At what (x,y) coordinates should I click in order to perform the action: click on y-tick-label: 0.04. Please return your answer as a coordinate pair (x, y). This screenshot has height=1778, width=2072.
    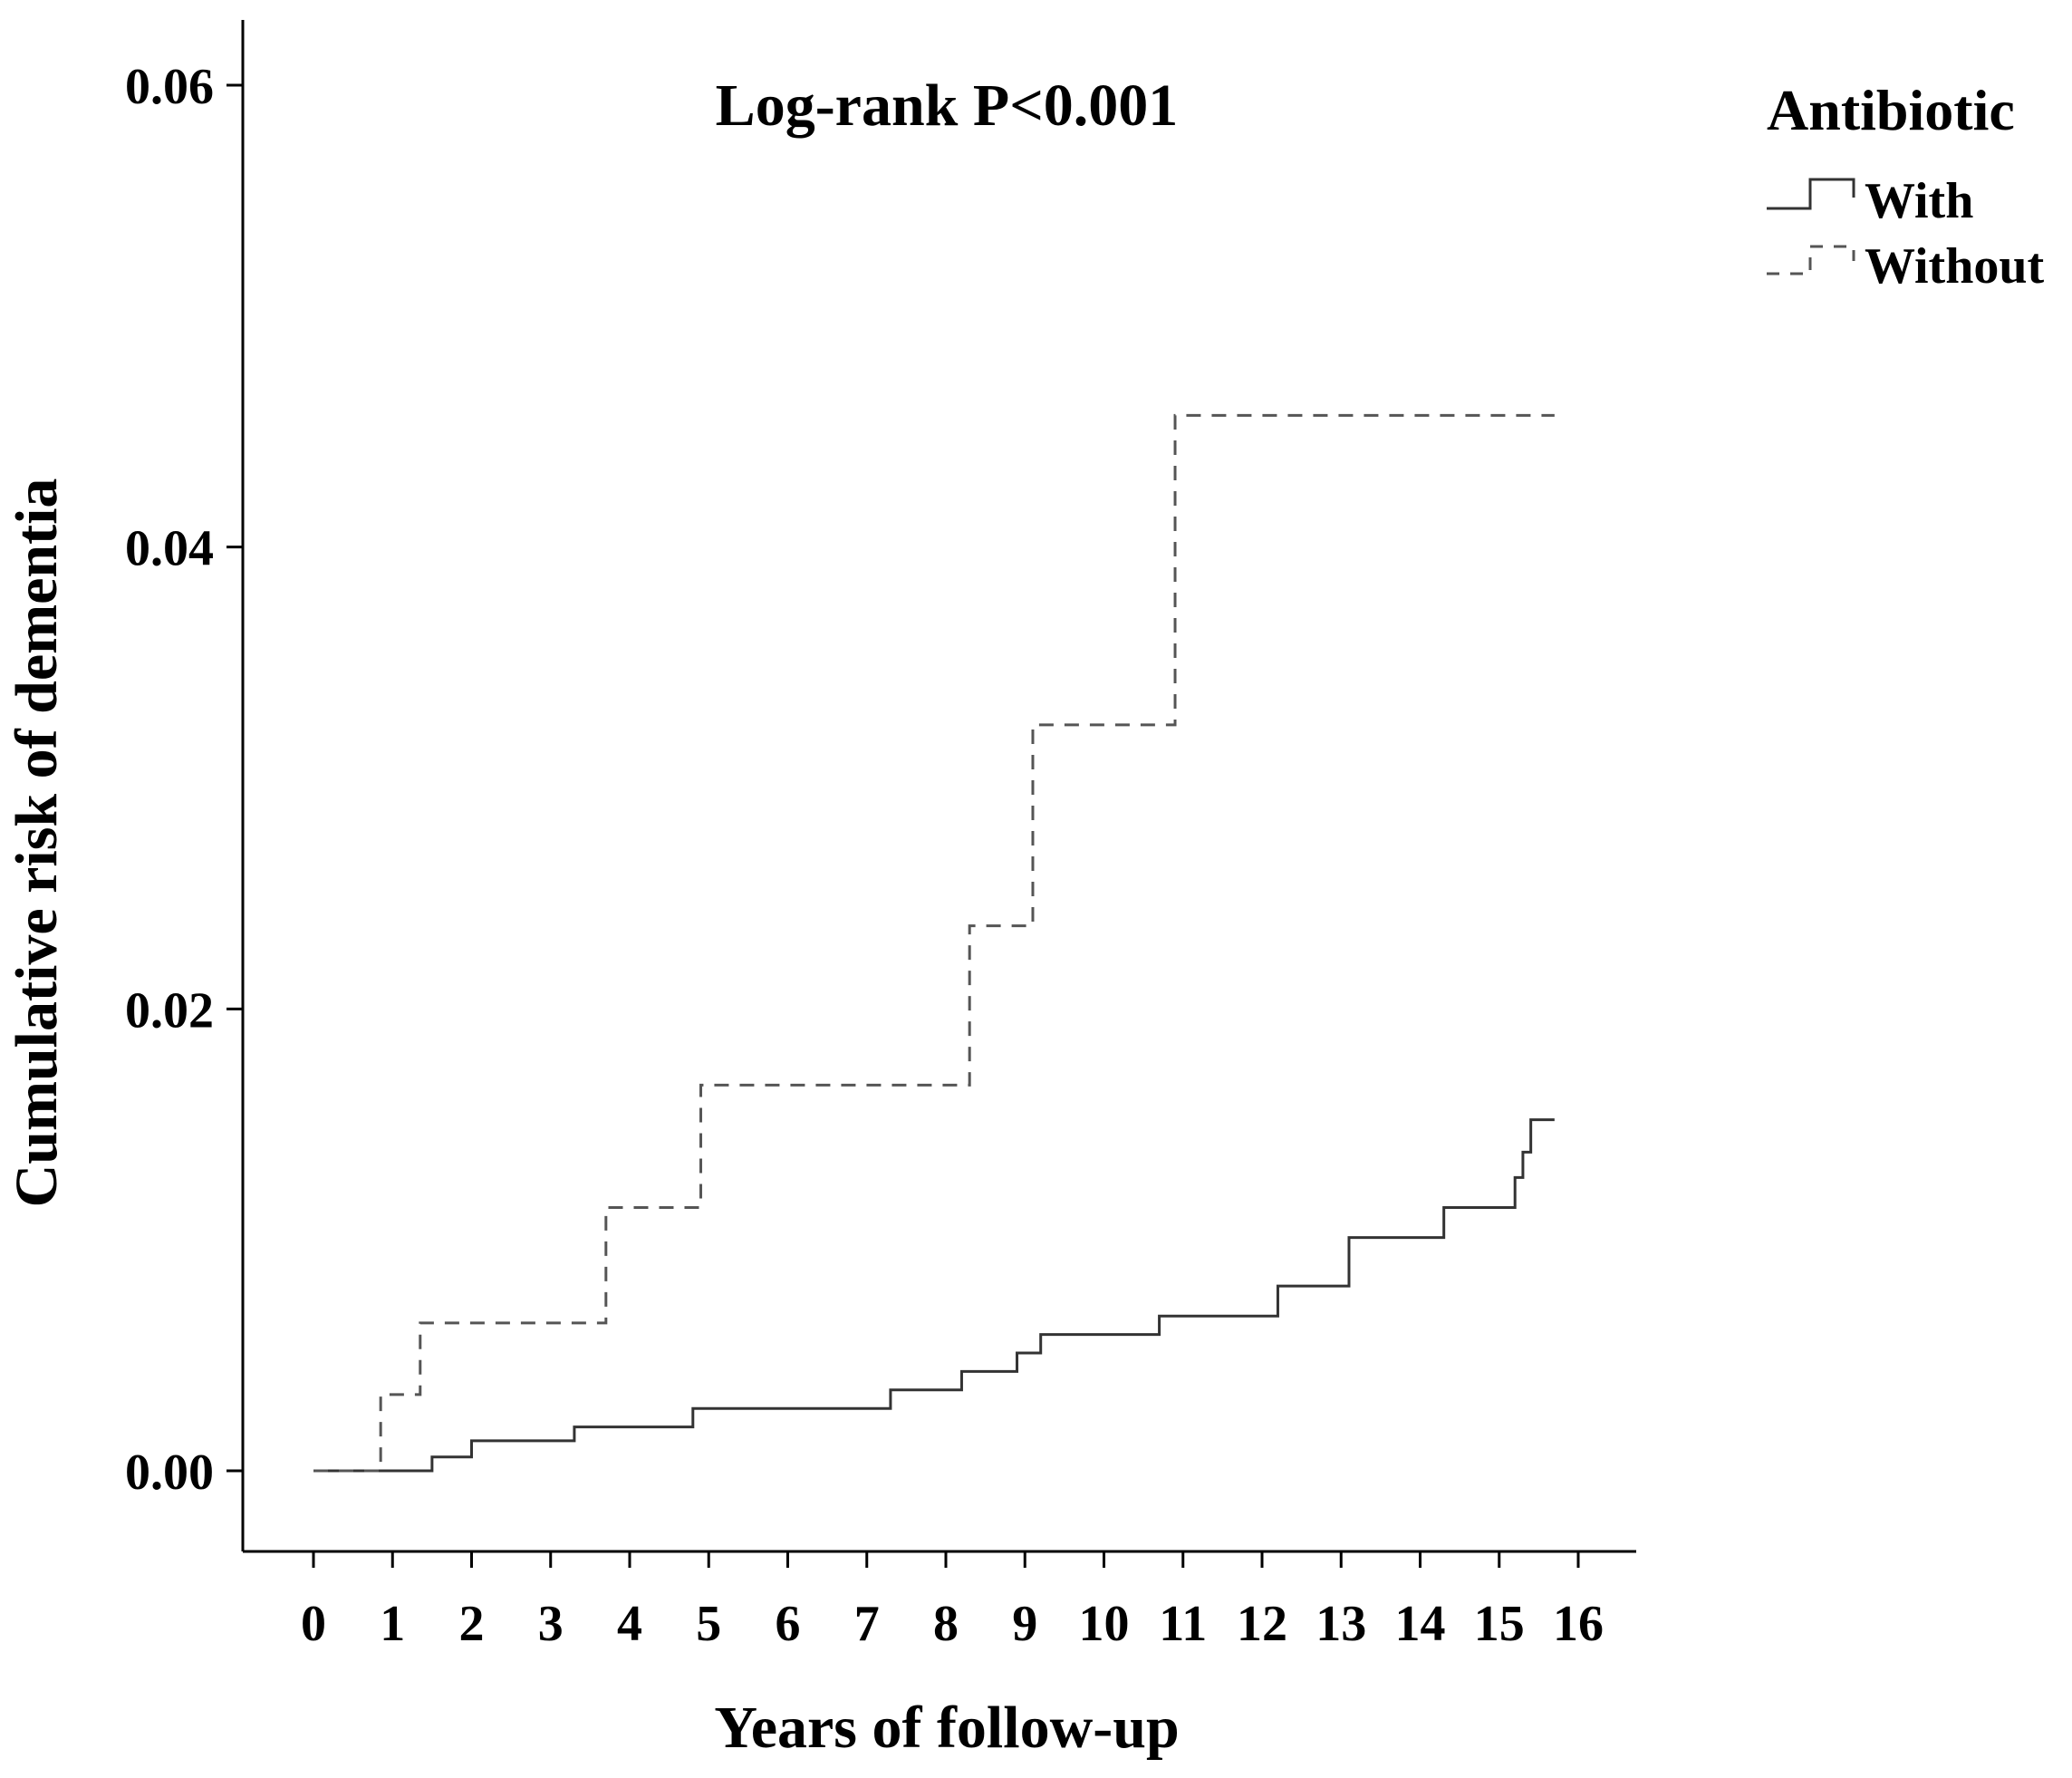
    Looking at the image, I should click on (169, 549).